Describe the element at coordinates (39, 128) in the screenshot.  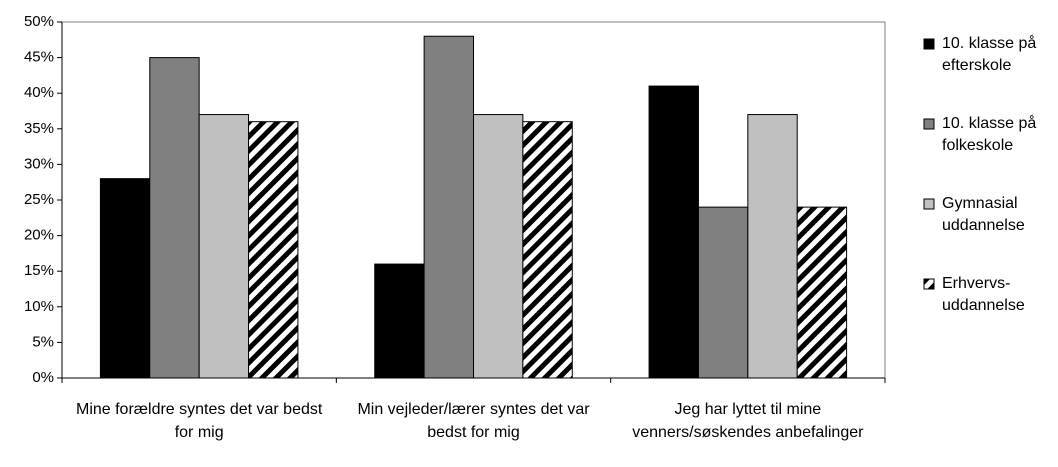
I see `y-tick-label: 35%` at that location.